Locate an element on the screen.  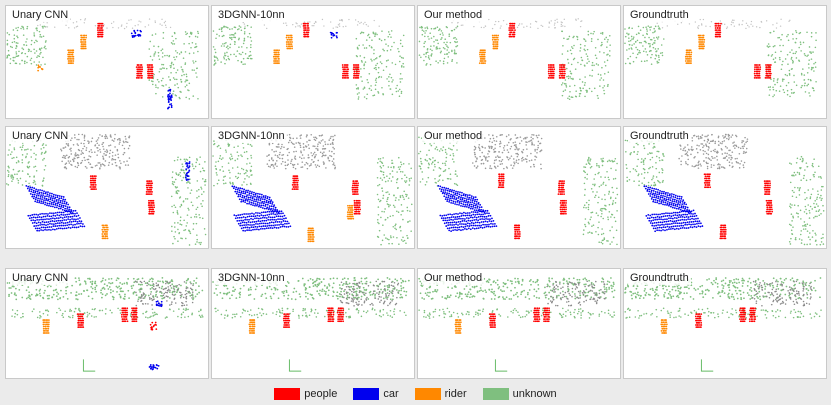
panel-row-1-col-3: Our method is located at coordinates (519, 62).